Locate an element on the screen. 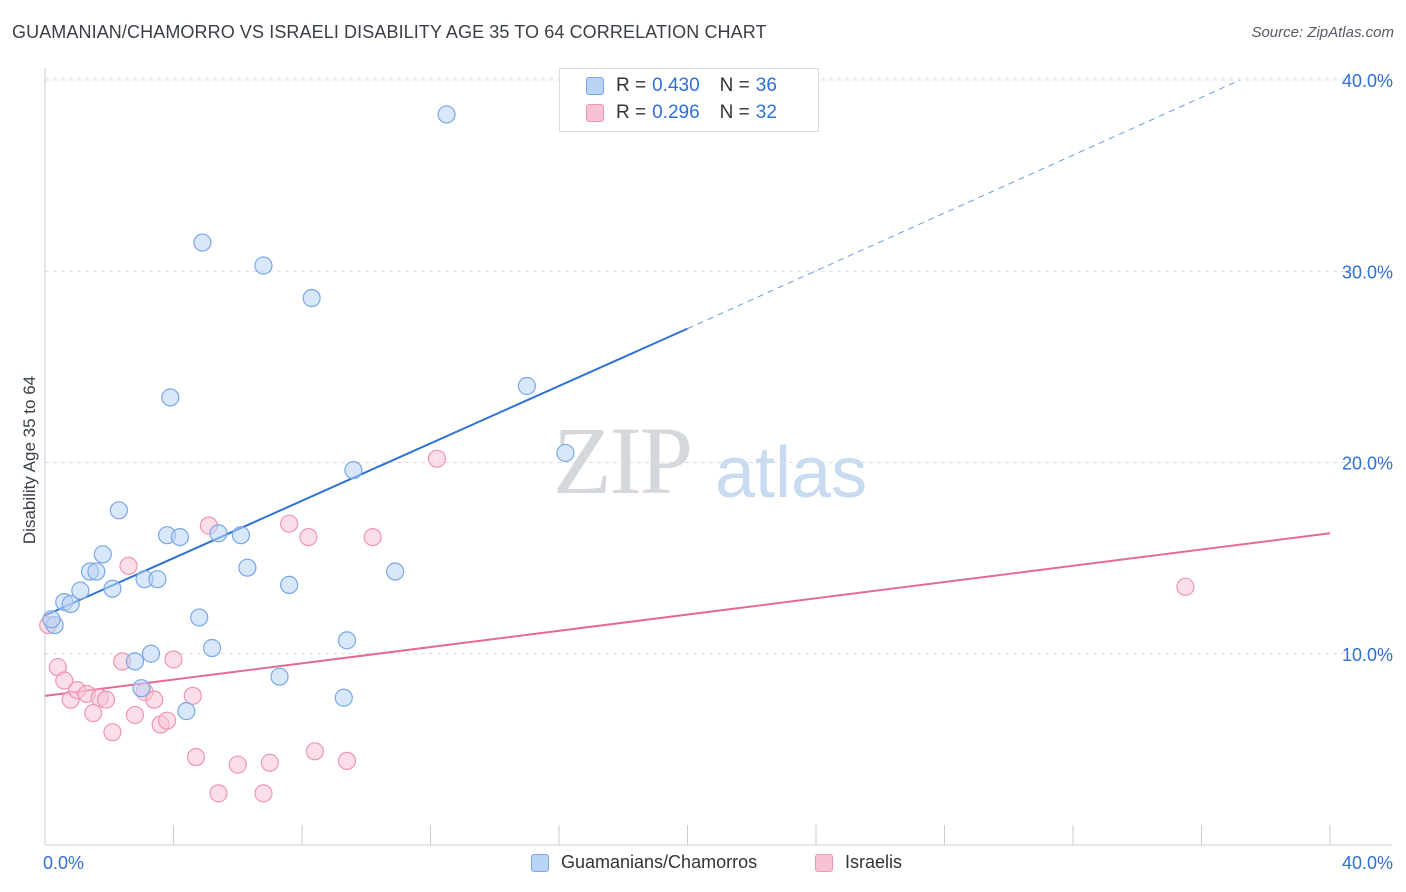  legend-swatch-pink is located at coordinates (595, 113).